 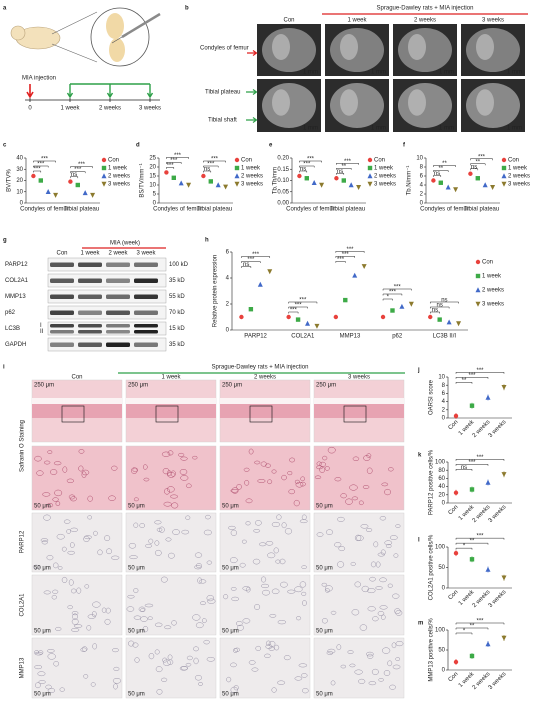 What do you see at coordinates (177, 281) in the screenshot?
I see `size-label: 35 kD` at bounding box center [177, 281].